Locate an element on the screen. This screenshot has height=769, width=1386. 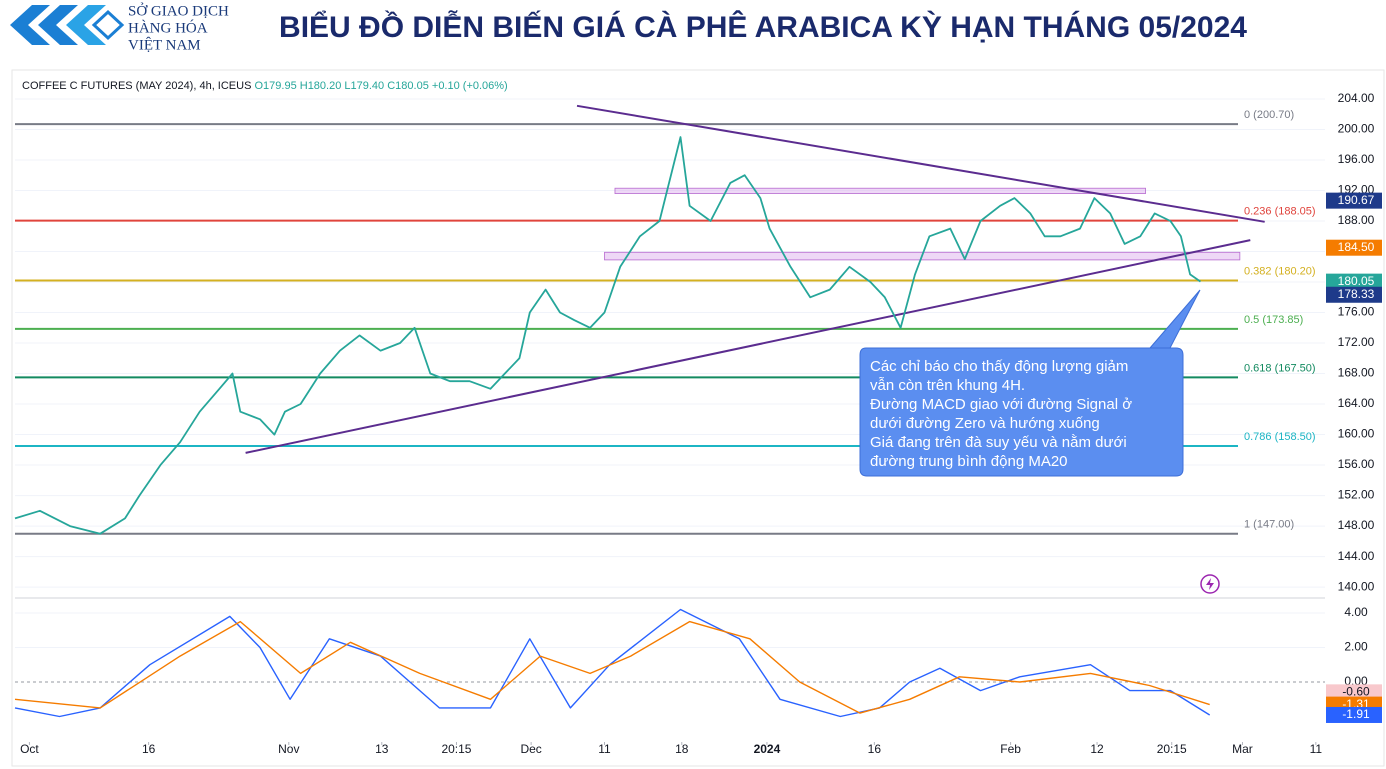
fib-label: 0 (200.70) is located at coordinates (1269, 115).